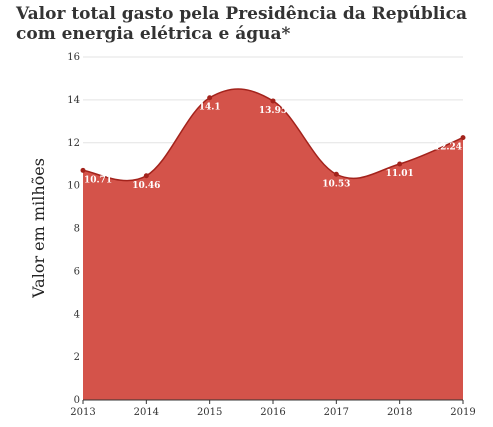 The width and height of the screenshot is (493, 427). I want to click on data-label: 13.95, so click(273, 111).